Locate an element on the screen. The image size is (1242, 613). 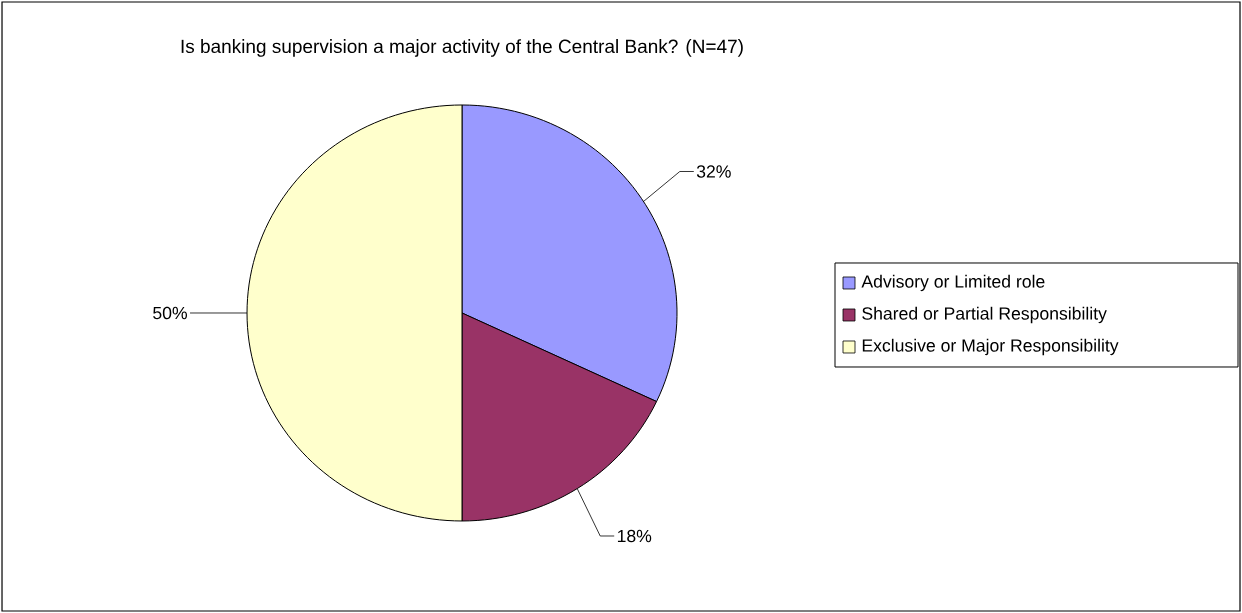
data-label: 18% is located at coordinates (634, 536).